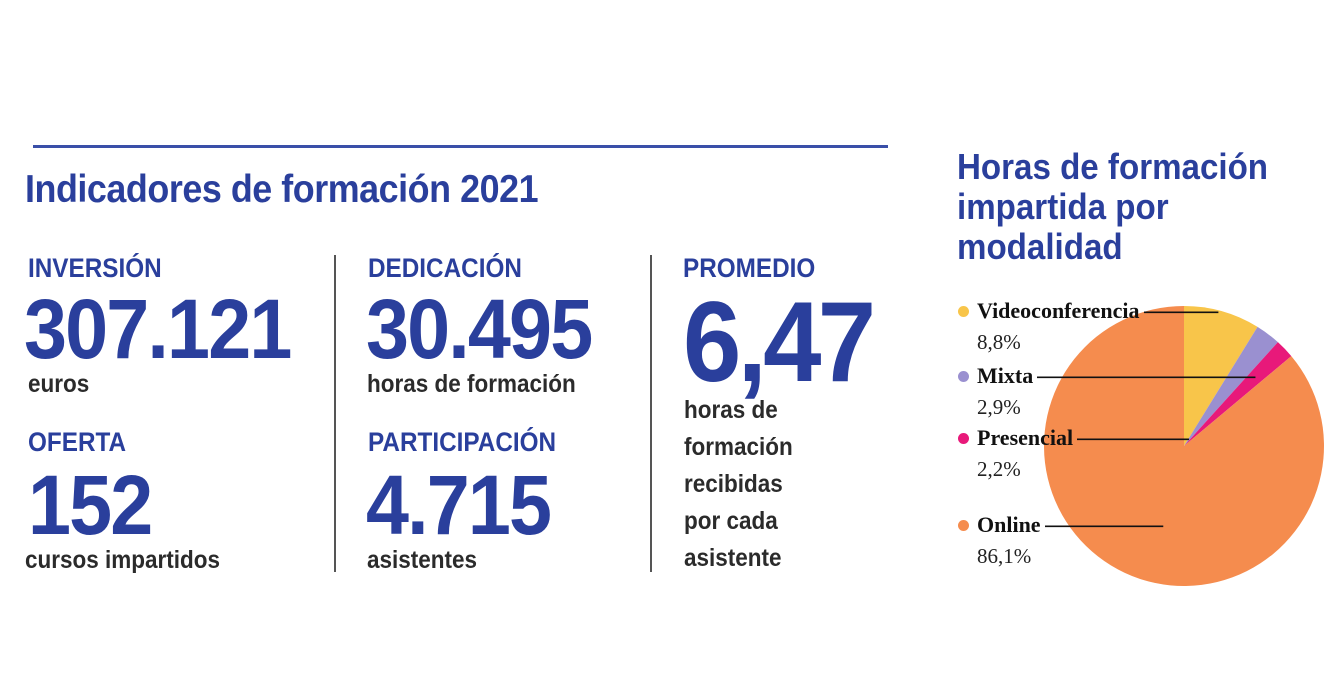 This screenshot has height=678, width=1336. Describe the element at coordinates (999, 342) in the screenshot. I see `data-label-videoconferencia: 8,8%` at that location.